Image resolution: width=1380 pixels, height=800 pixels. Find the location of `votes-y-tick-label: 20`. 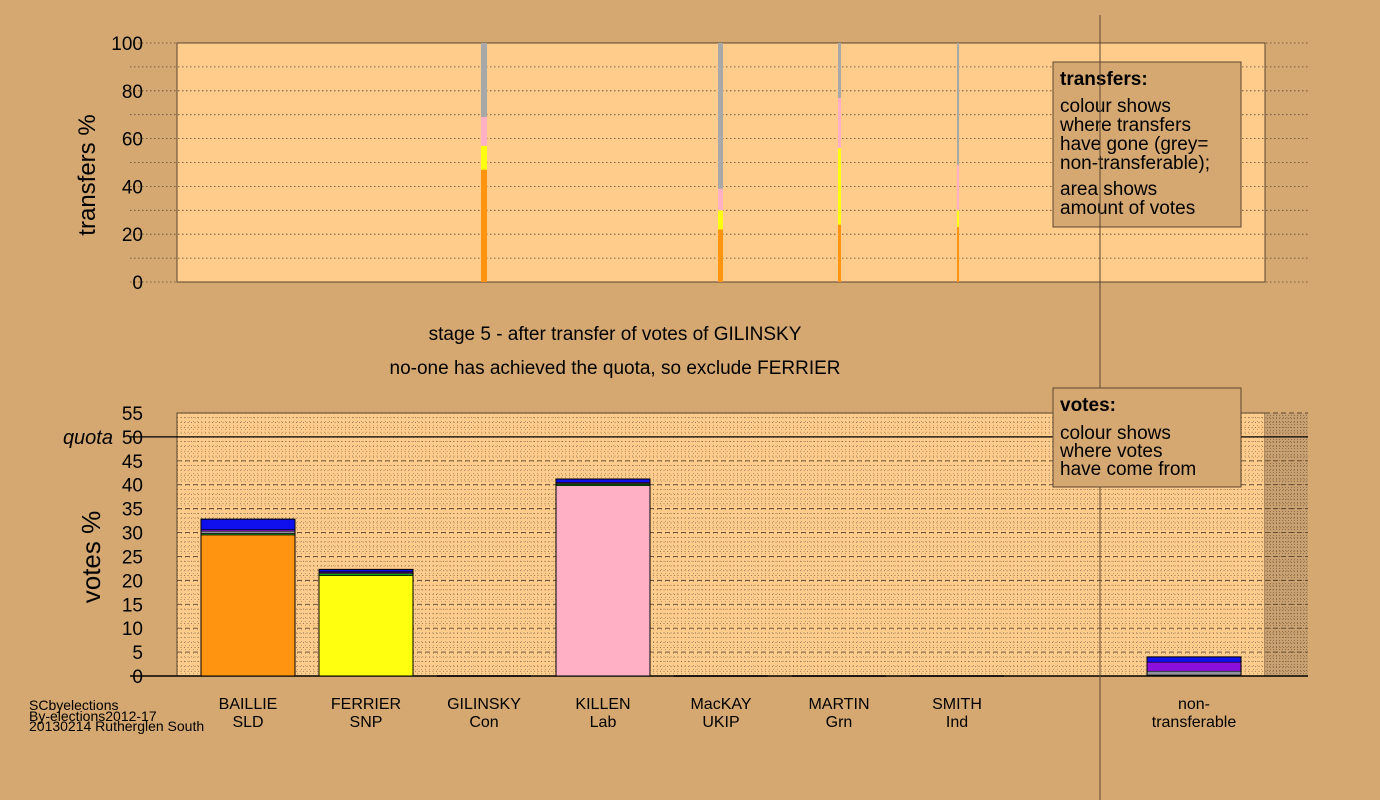

votes-y-tick-label: 20 is located at coordinates (132, 581).